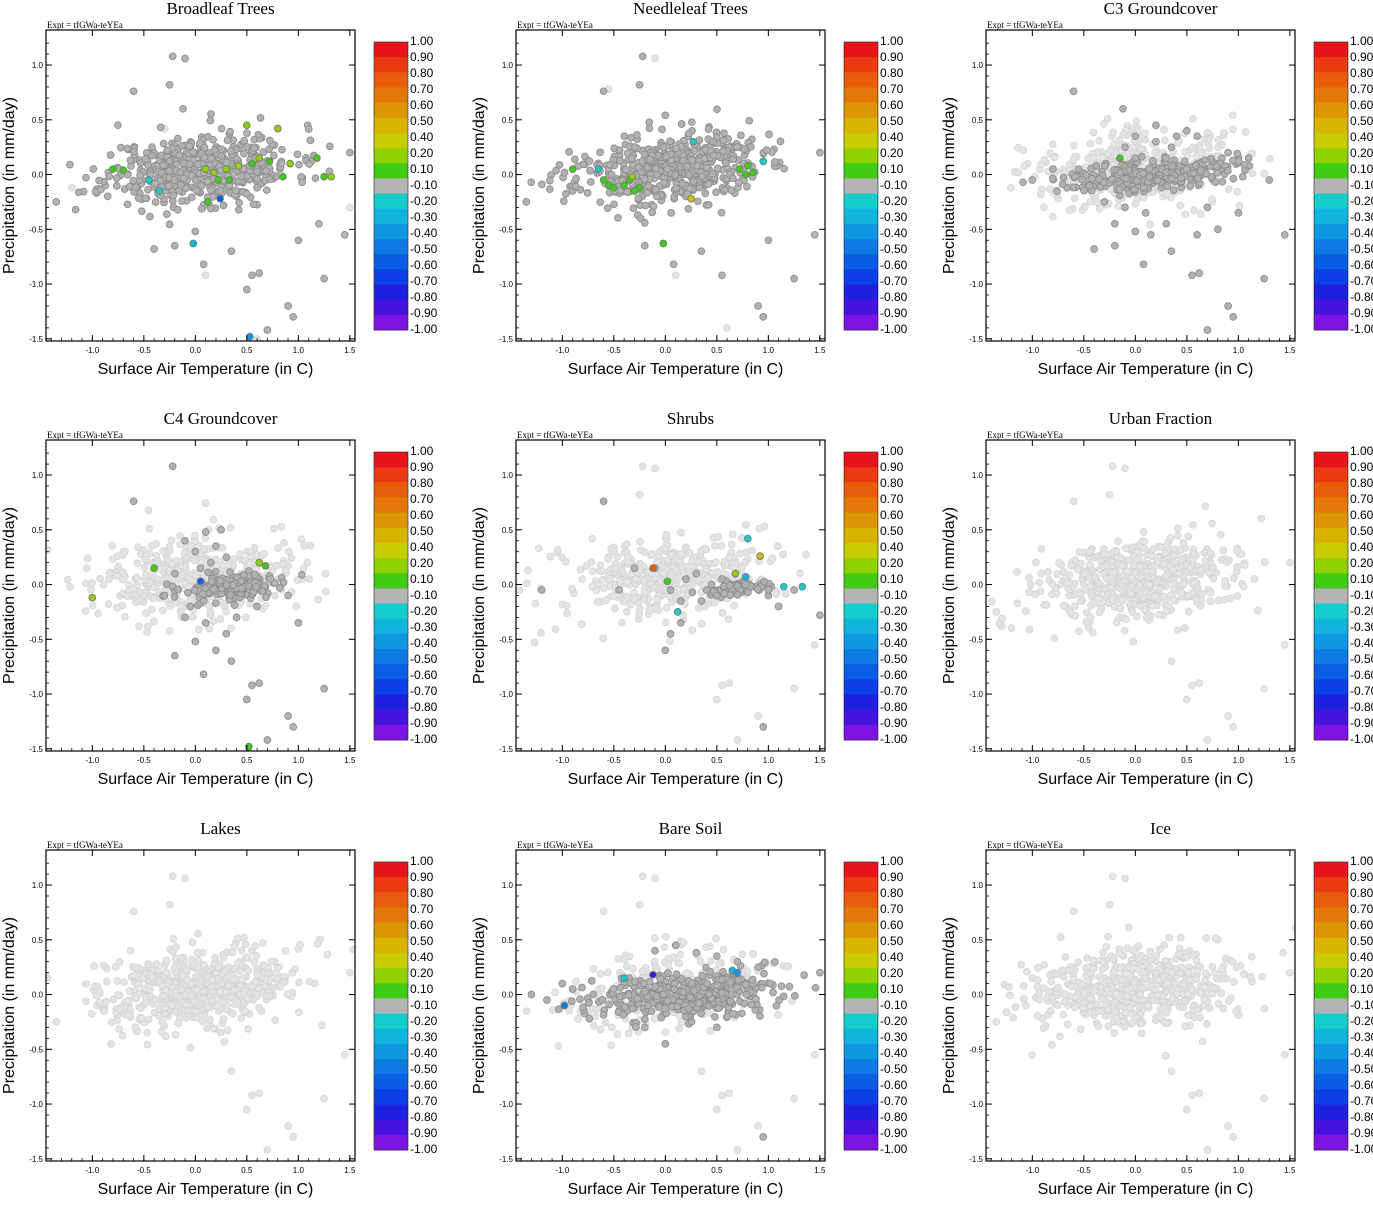 The image size is (1373, 1225). What do you see at coordinates (669, 603) in the screenshot?
I see `points-layer` at bounding box center [669, 603].